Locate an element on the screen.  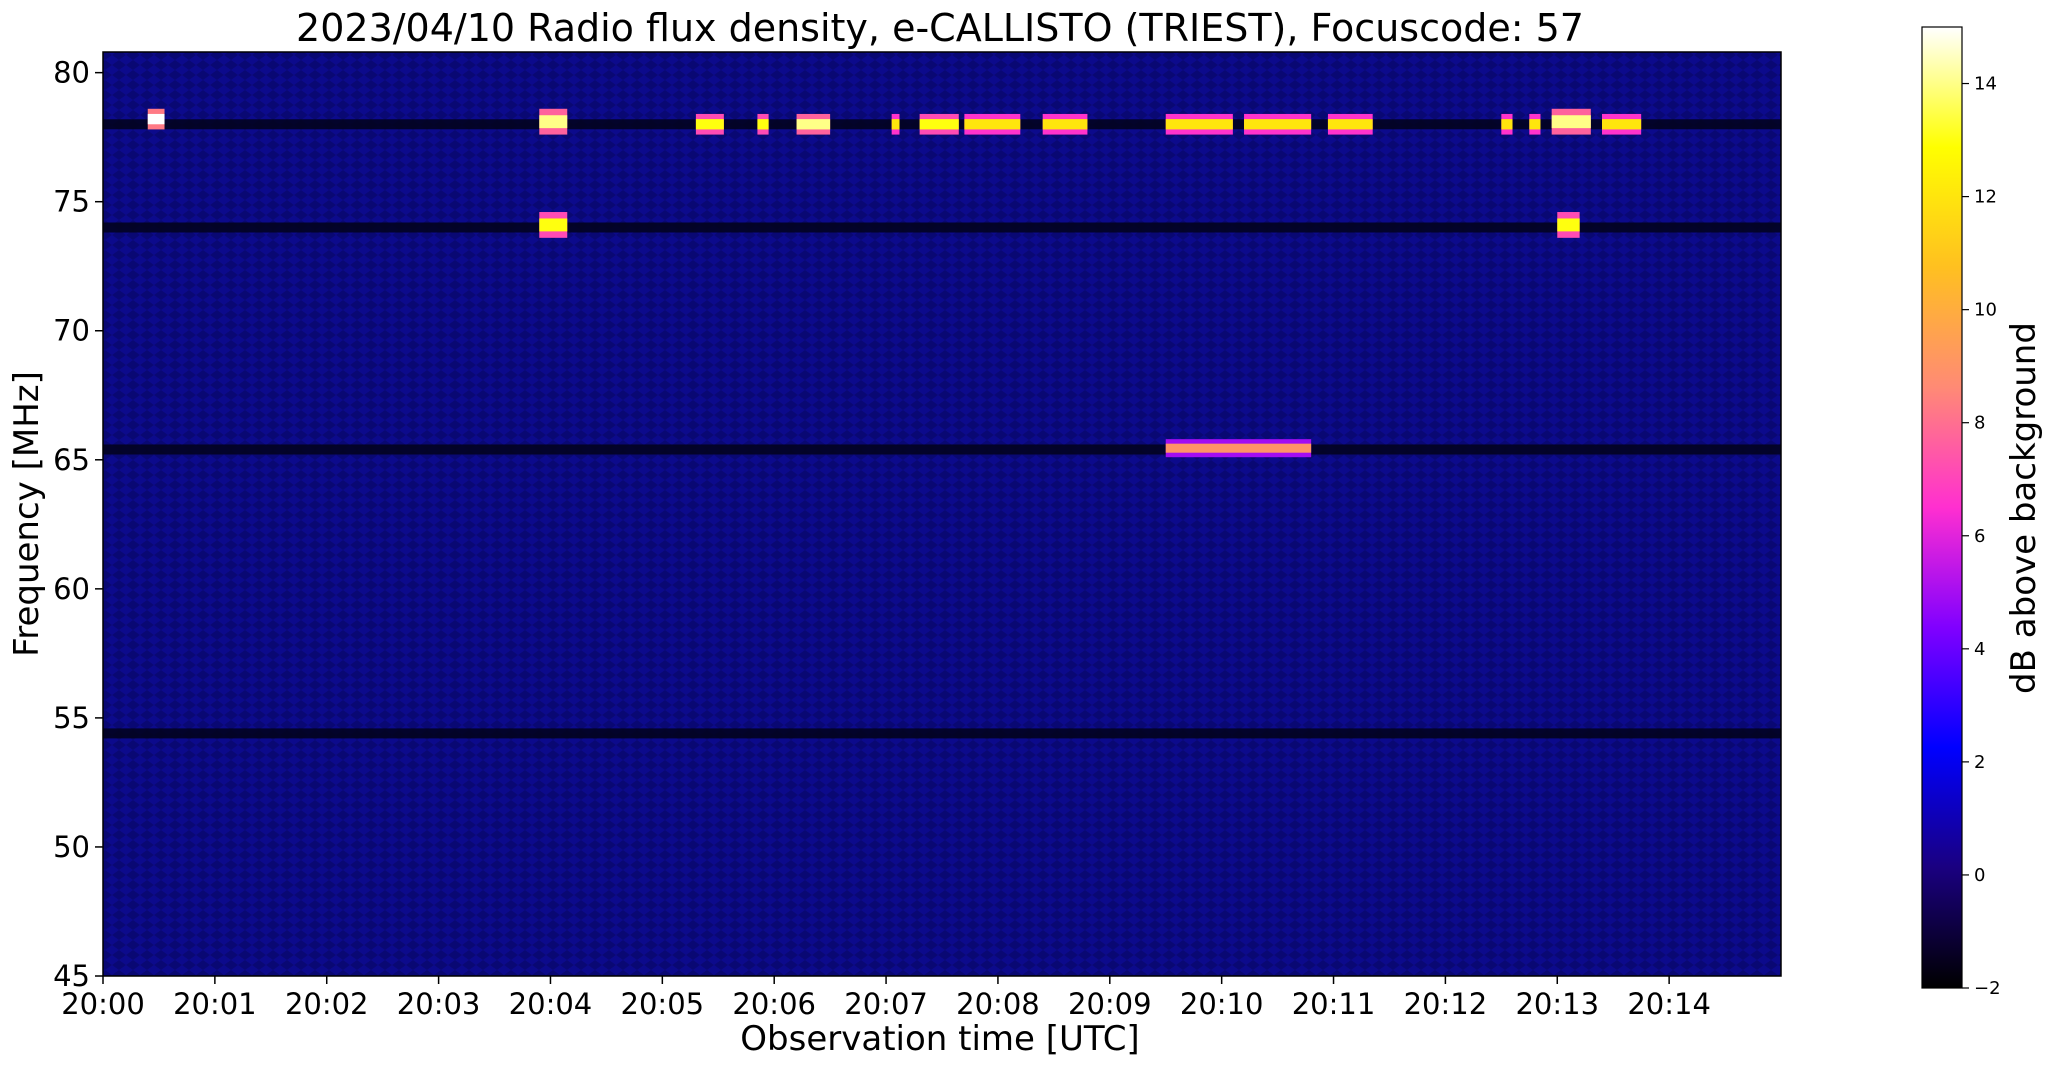
x-tick-label: 20:08 is located at coordinates (998, 1004).